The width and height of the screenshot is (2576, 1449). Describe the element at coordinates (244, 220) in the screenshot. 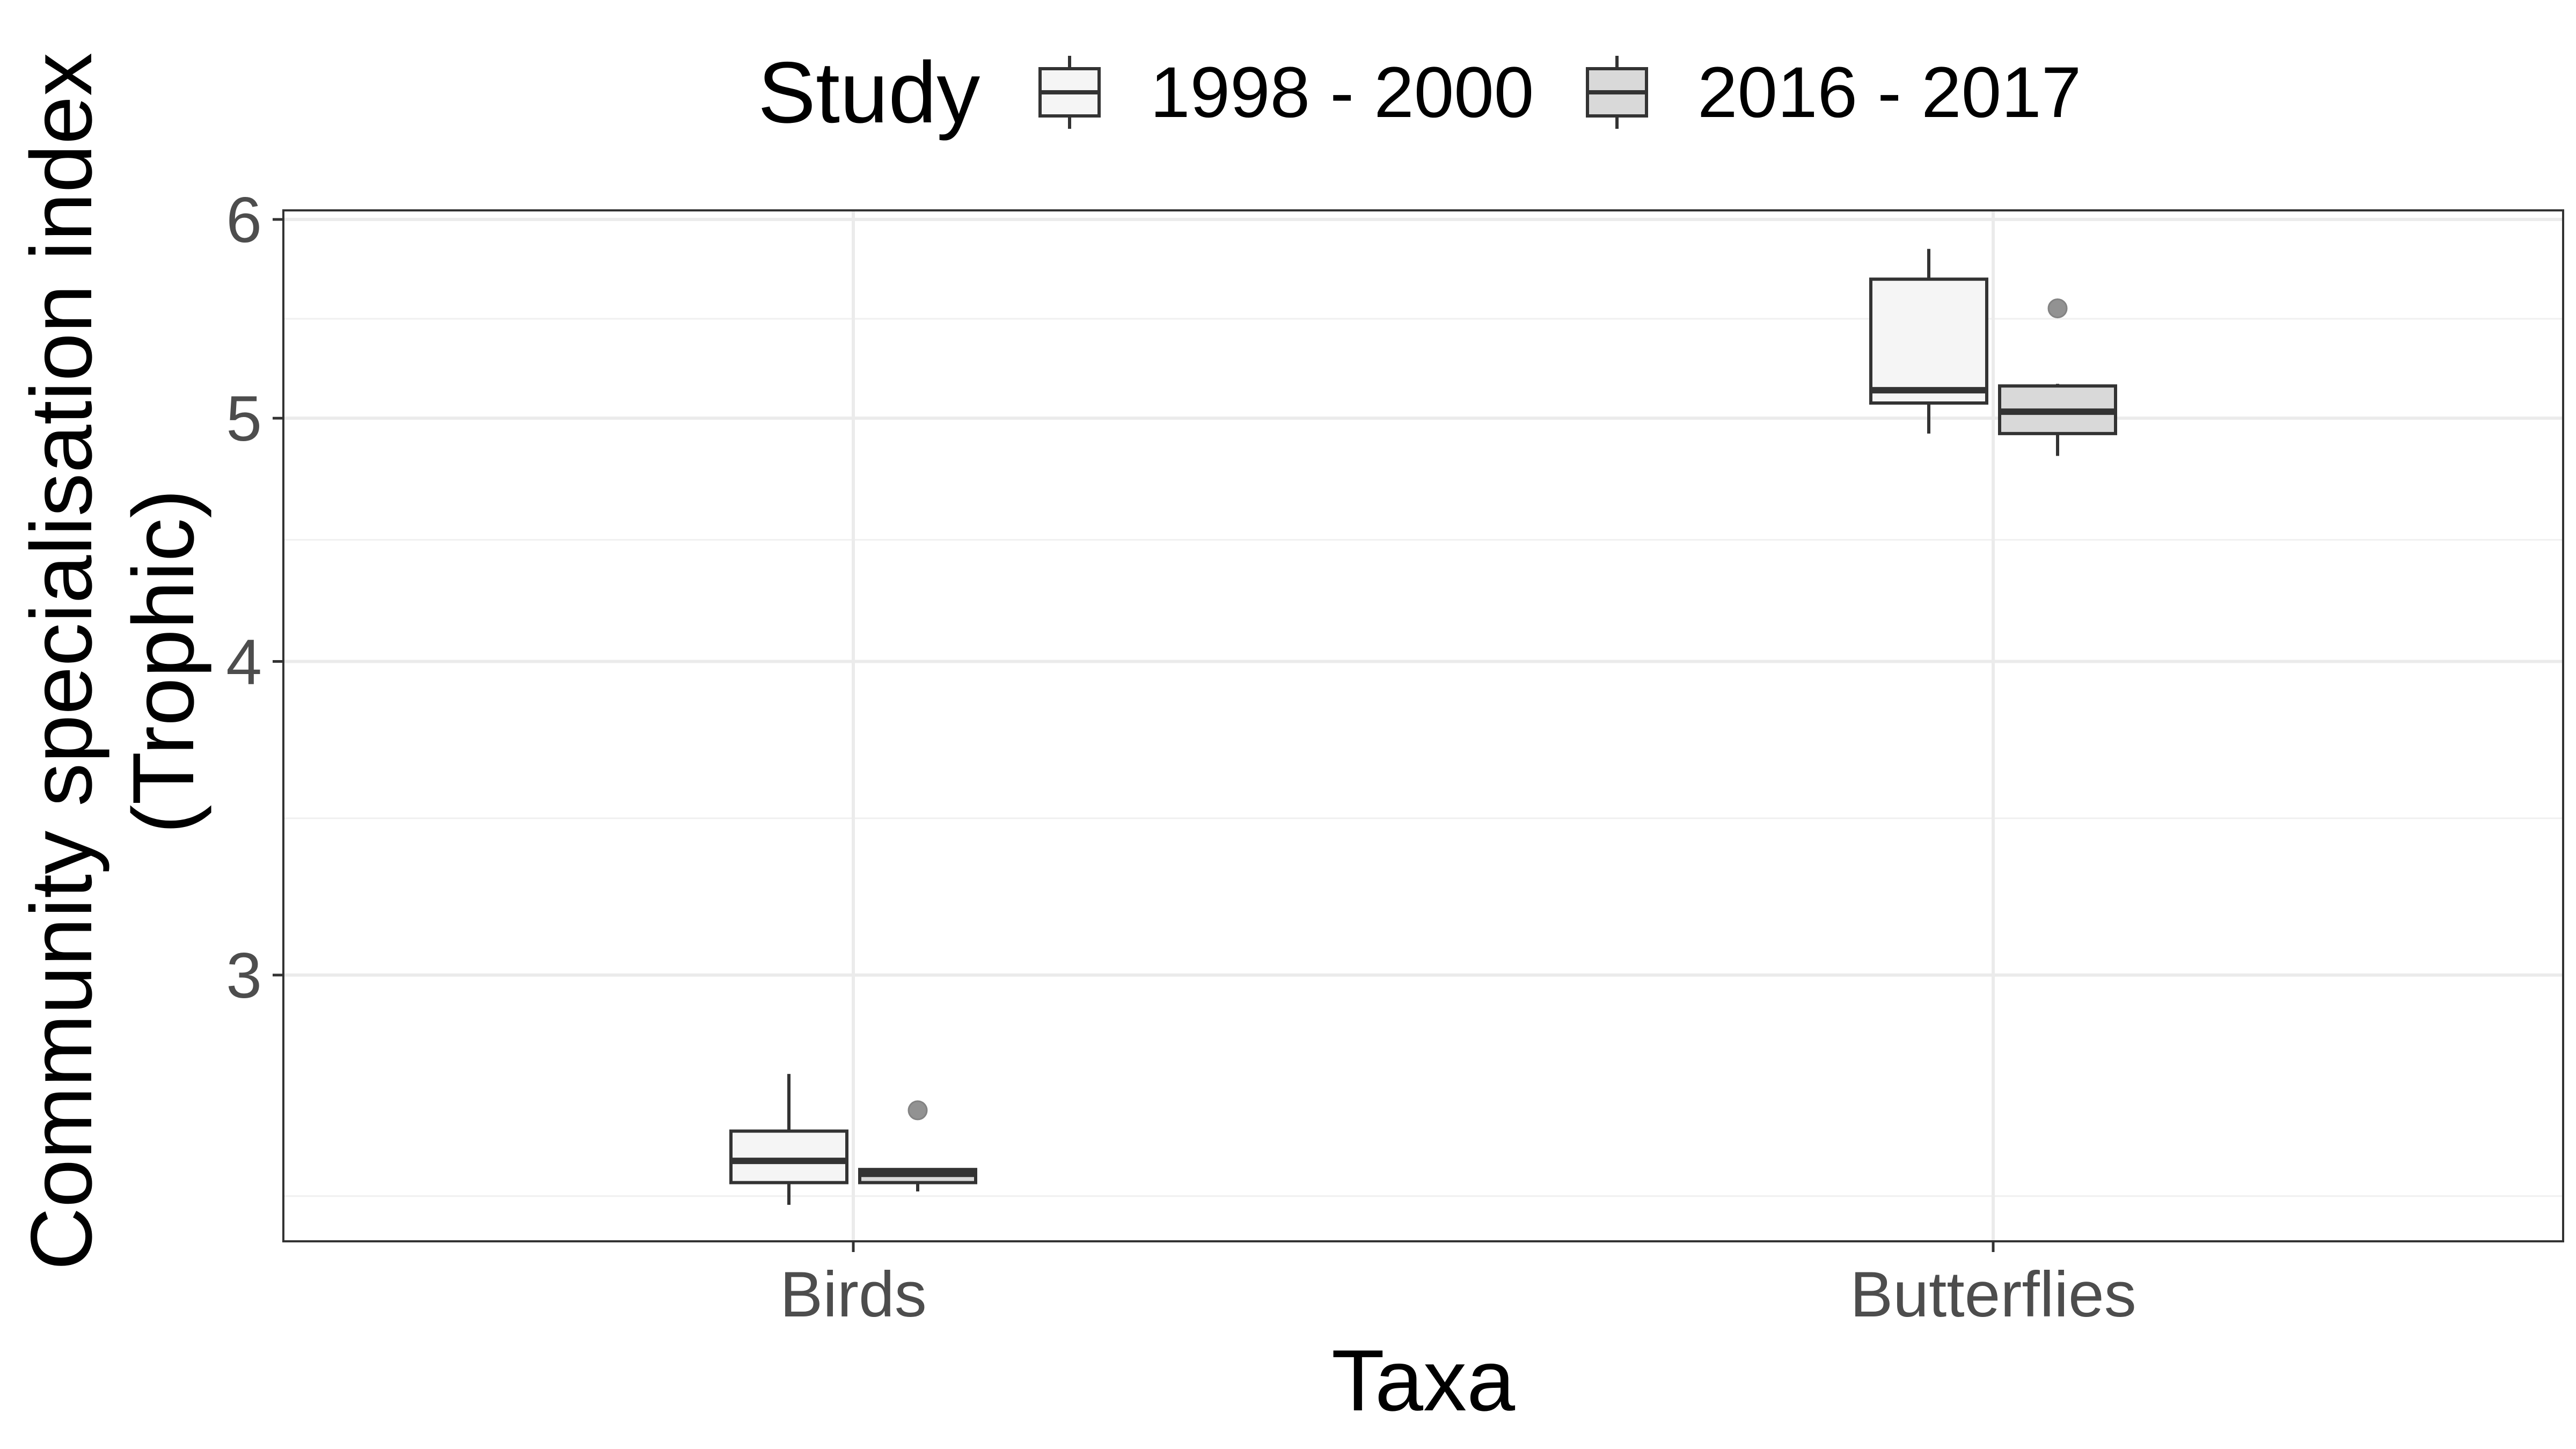

I see `y-tick-label: 6` at that location.